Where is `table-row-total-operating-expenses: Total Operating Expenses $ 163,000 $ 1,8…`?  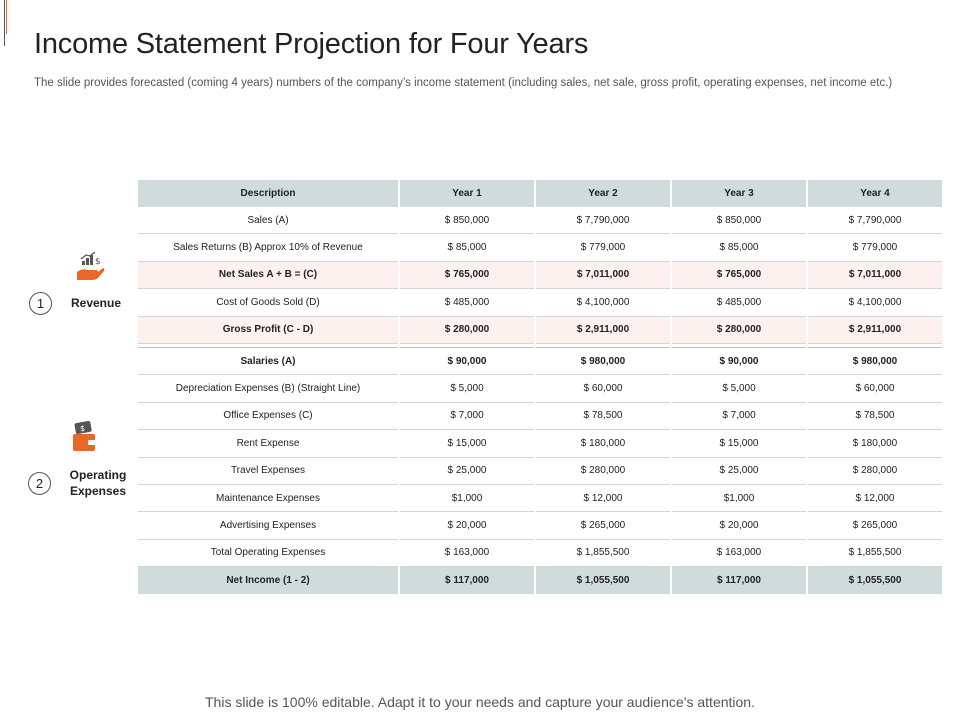
table-row-total-operating-expenses: Total Operating Expenses $ 163,000 $ 1,8… is located at coordinates (540, 554).